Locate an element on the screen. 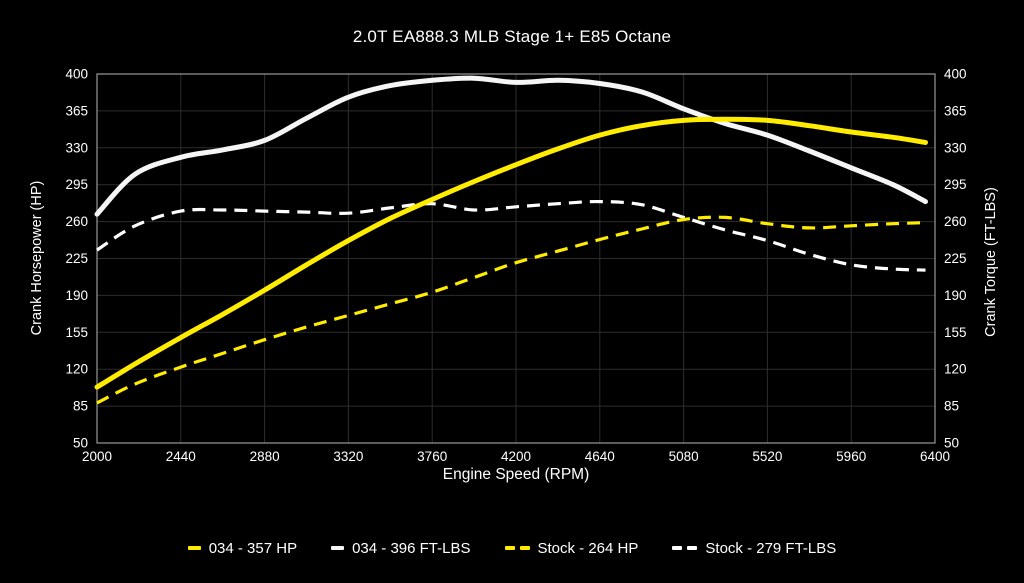 This screenshot has height=583, width=1024. y-tick-label-right: 50 is located at coordinates (951, 443).